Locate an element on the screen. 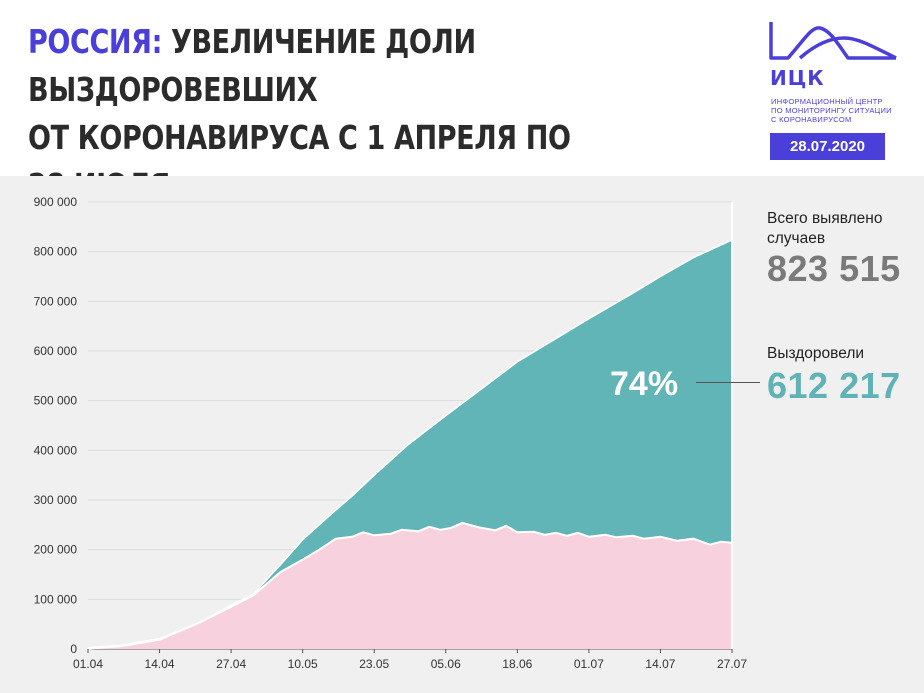 Image resolution: width=924 pixels, height=693 pixels. recovered-share: 74% is located at coordinates (644, 384).